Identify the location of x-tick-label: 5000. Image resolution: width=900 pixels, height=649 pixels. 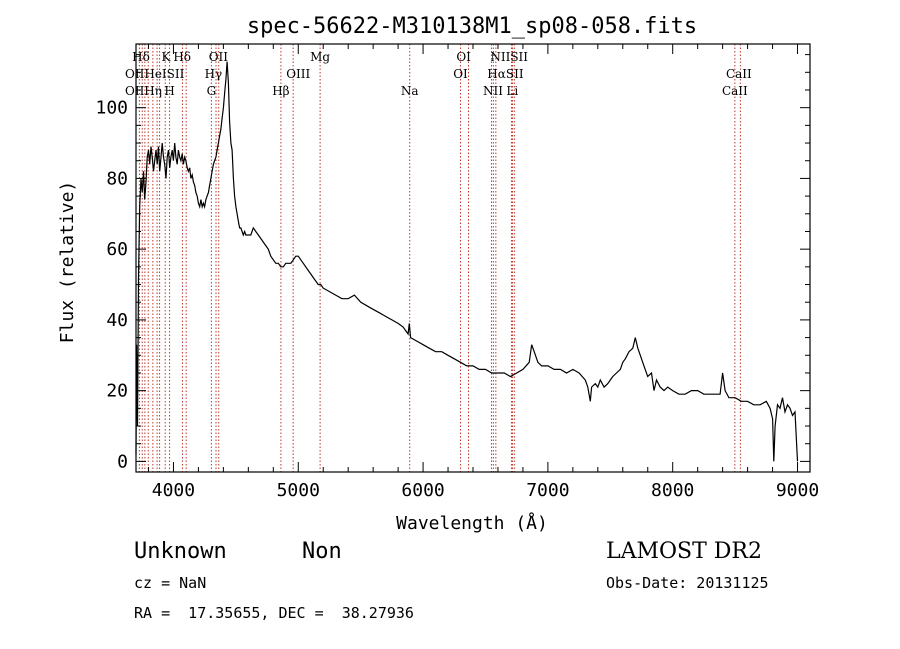
(298, 490).